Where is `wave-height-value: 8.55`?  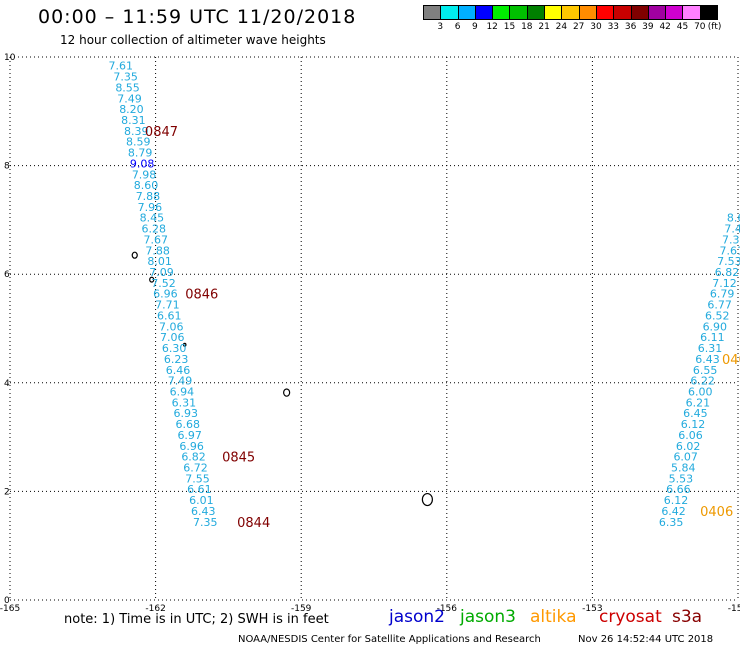
wave-height-value: 8.55 is located at coordinates (127, 87).